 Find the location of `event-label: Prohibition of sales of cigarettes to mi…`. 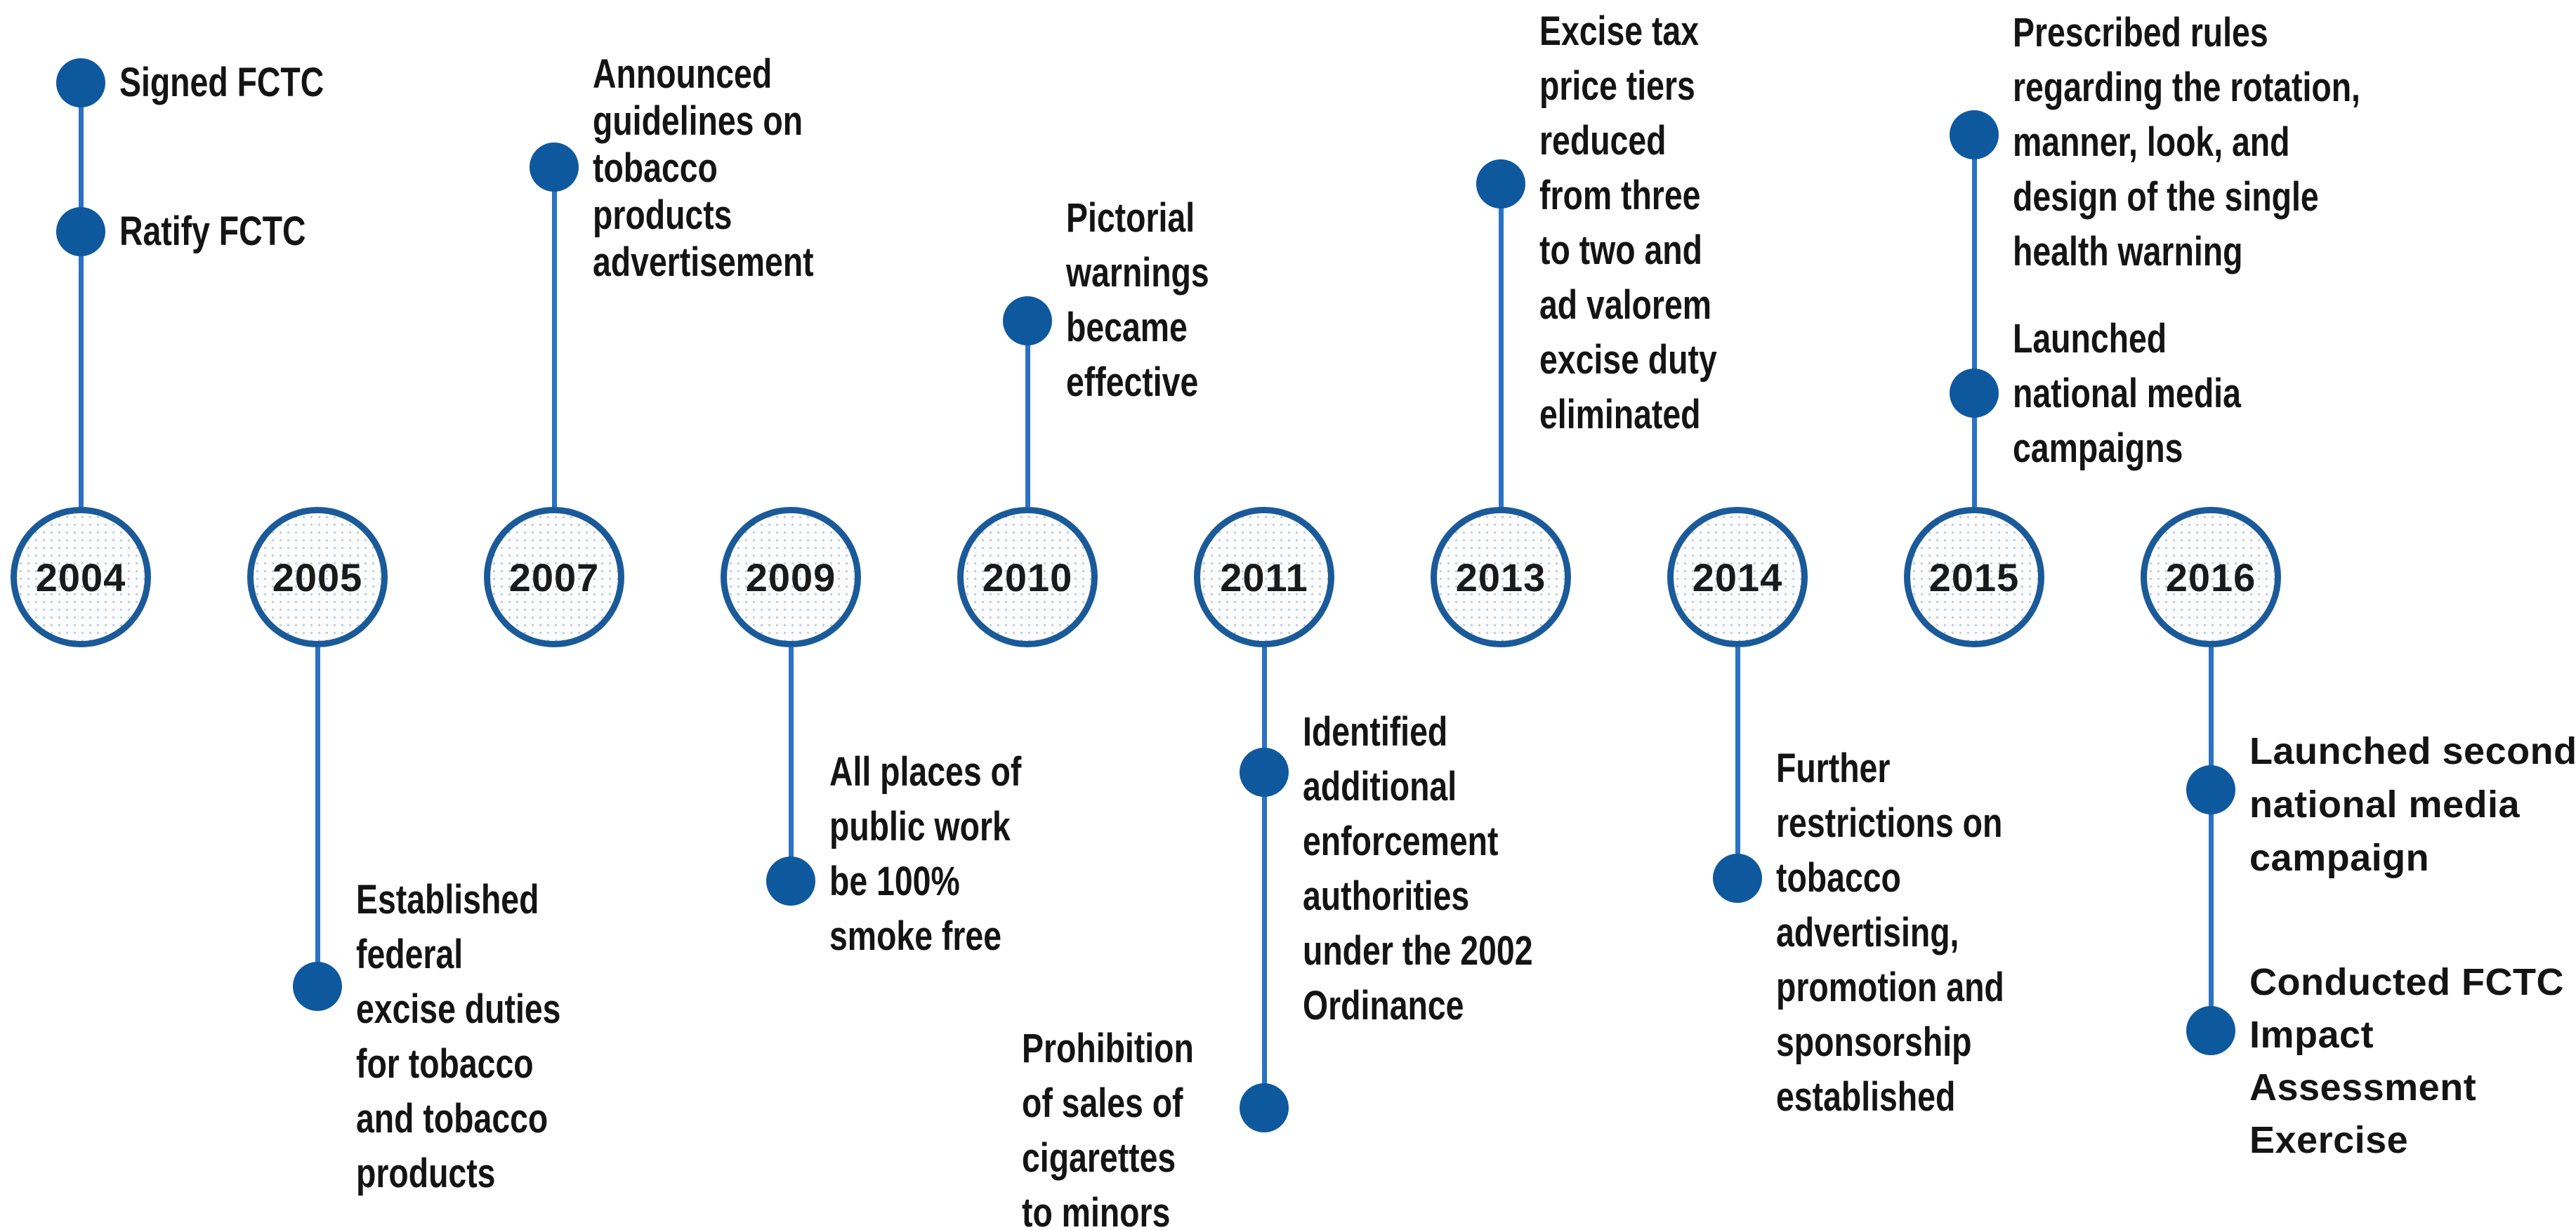

event-label: Prohibition of sales of cigarettes to mi… is located at coordinates (1108, 1128).